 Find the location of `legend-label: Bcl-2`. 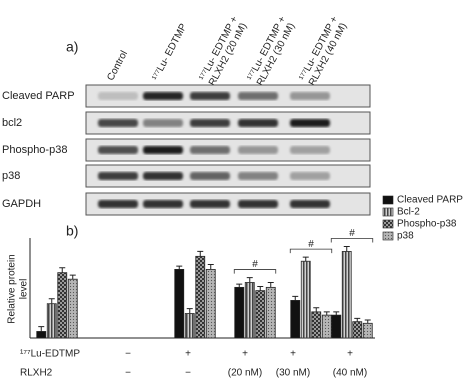

legend-label: Bcl-2 is located at coordinates (408, 212).